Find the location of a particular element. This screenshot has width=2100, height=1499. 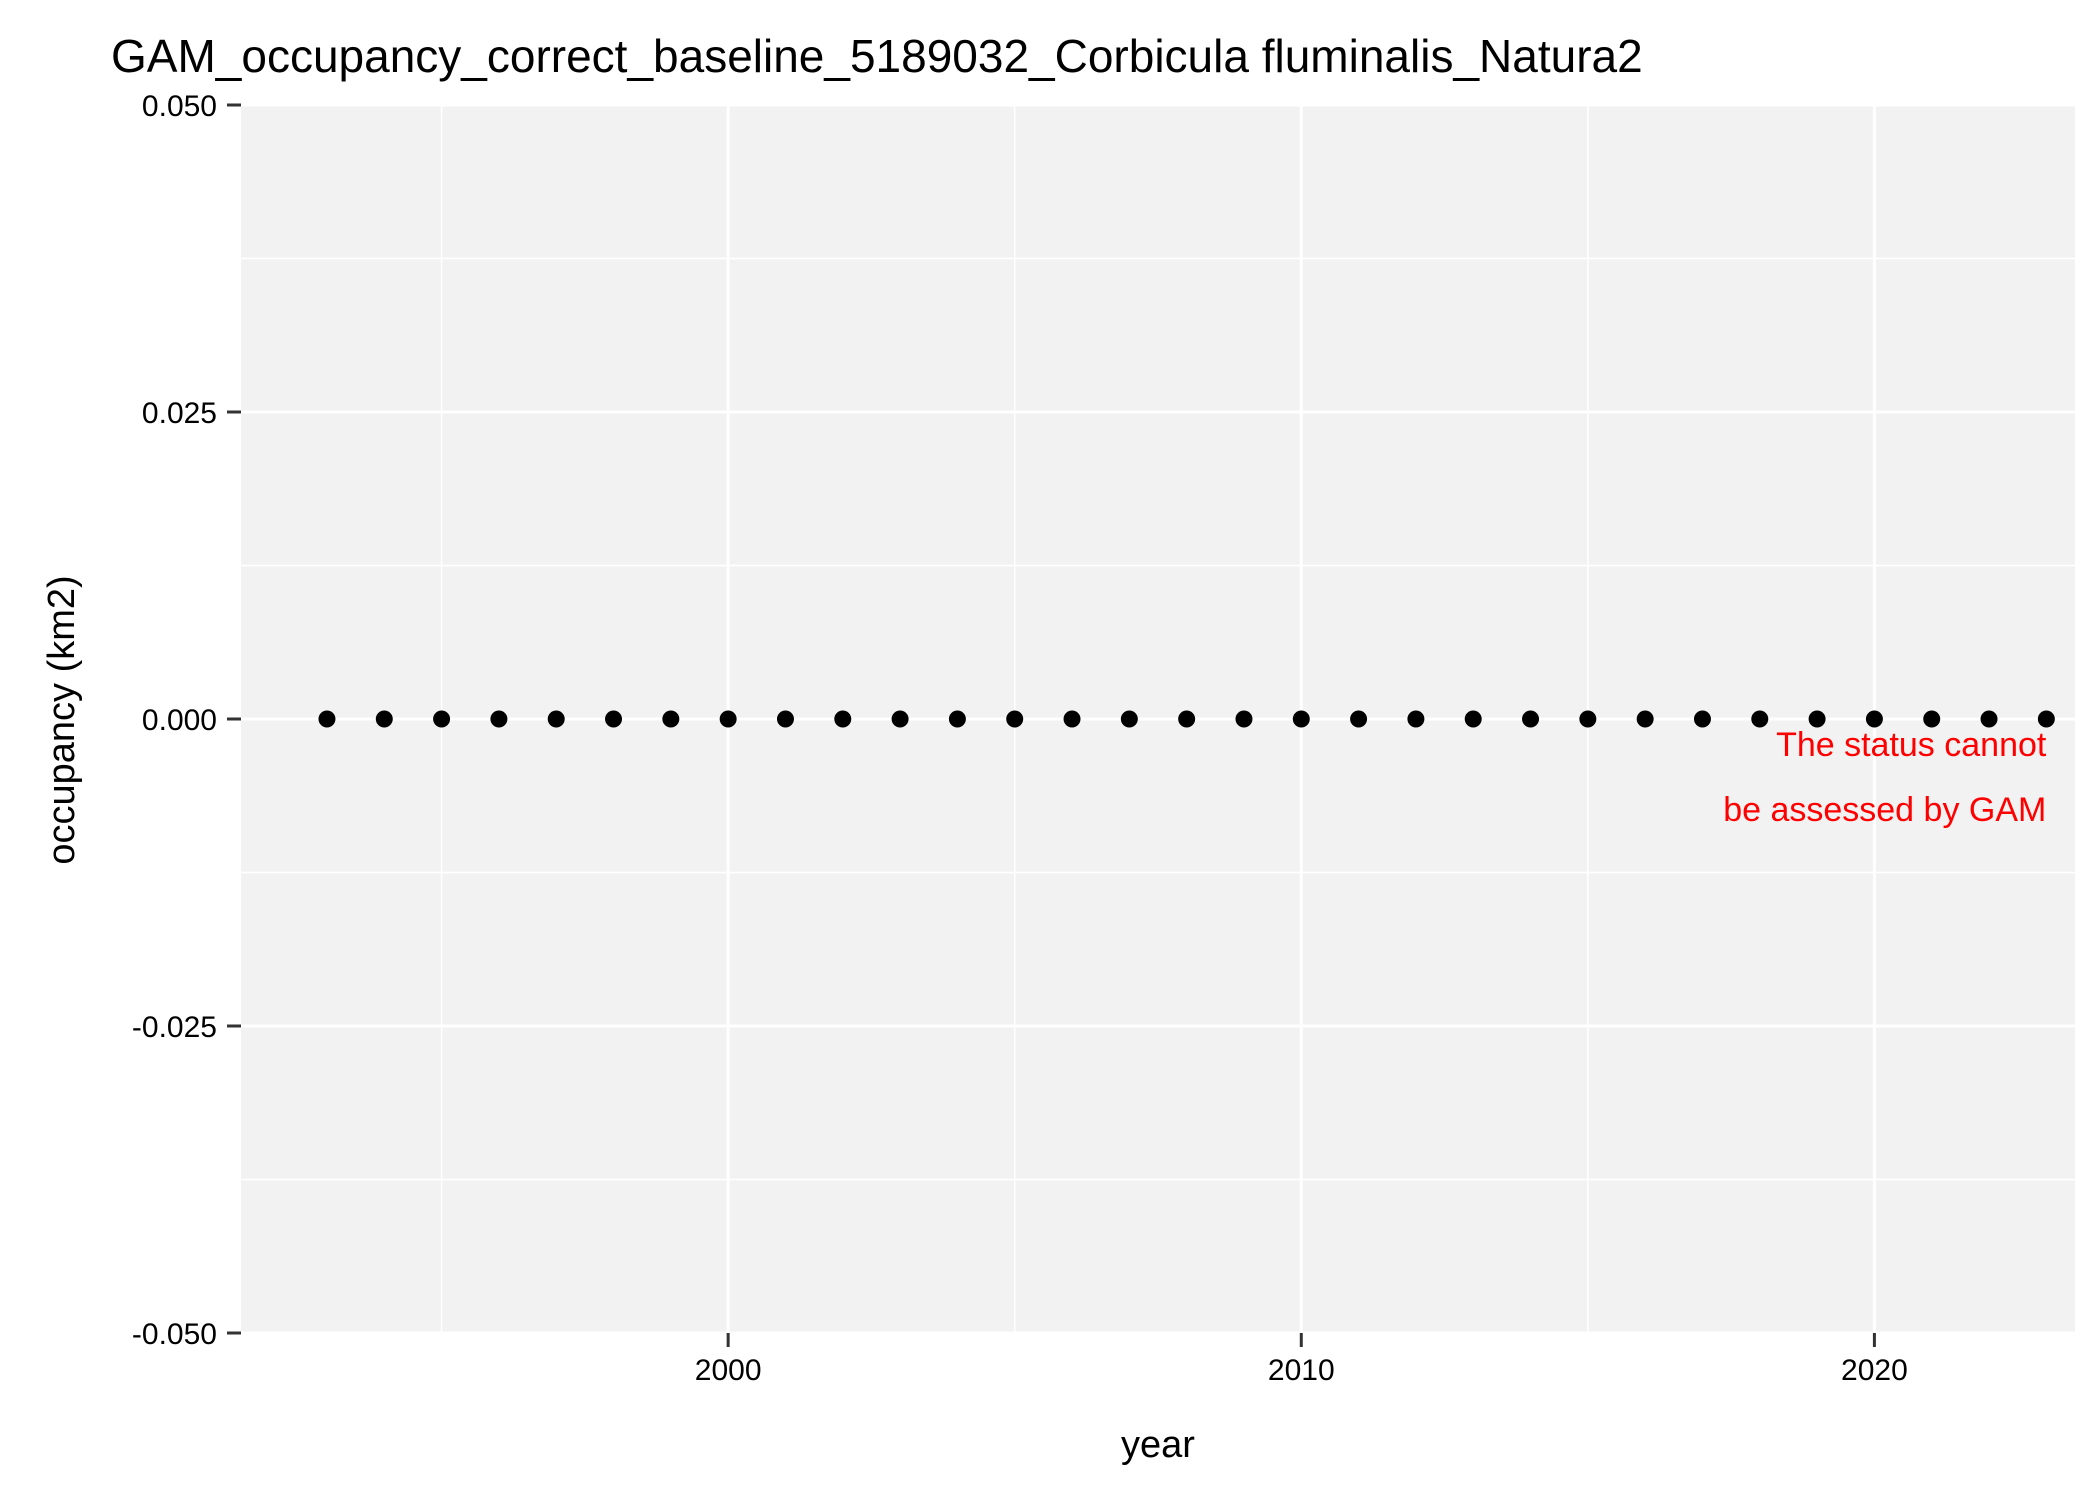

data-points is located at coordinates (1186, 719).